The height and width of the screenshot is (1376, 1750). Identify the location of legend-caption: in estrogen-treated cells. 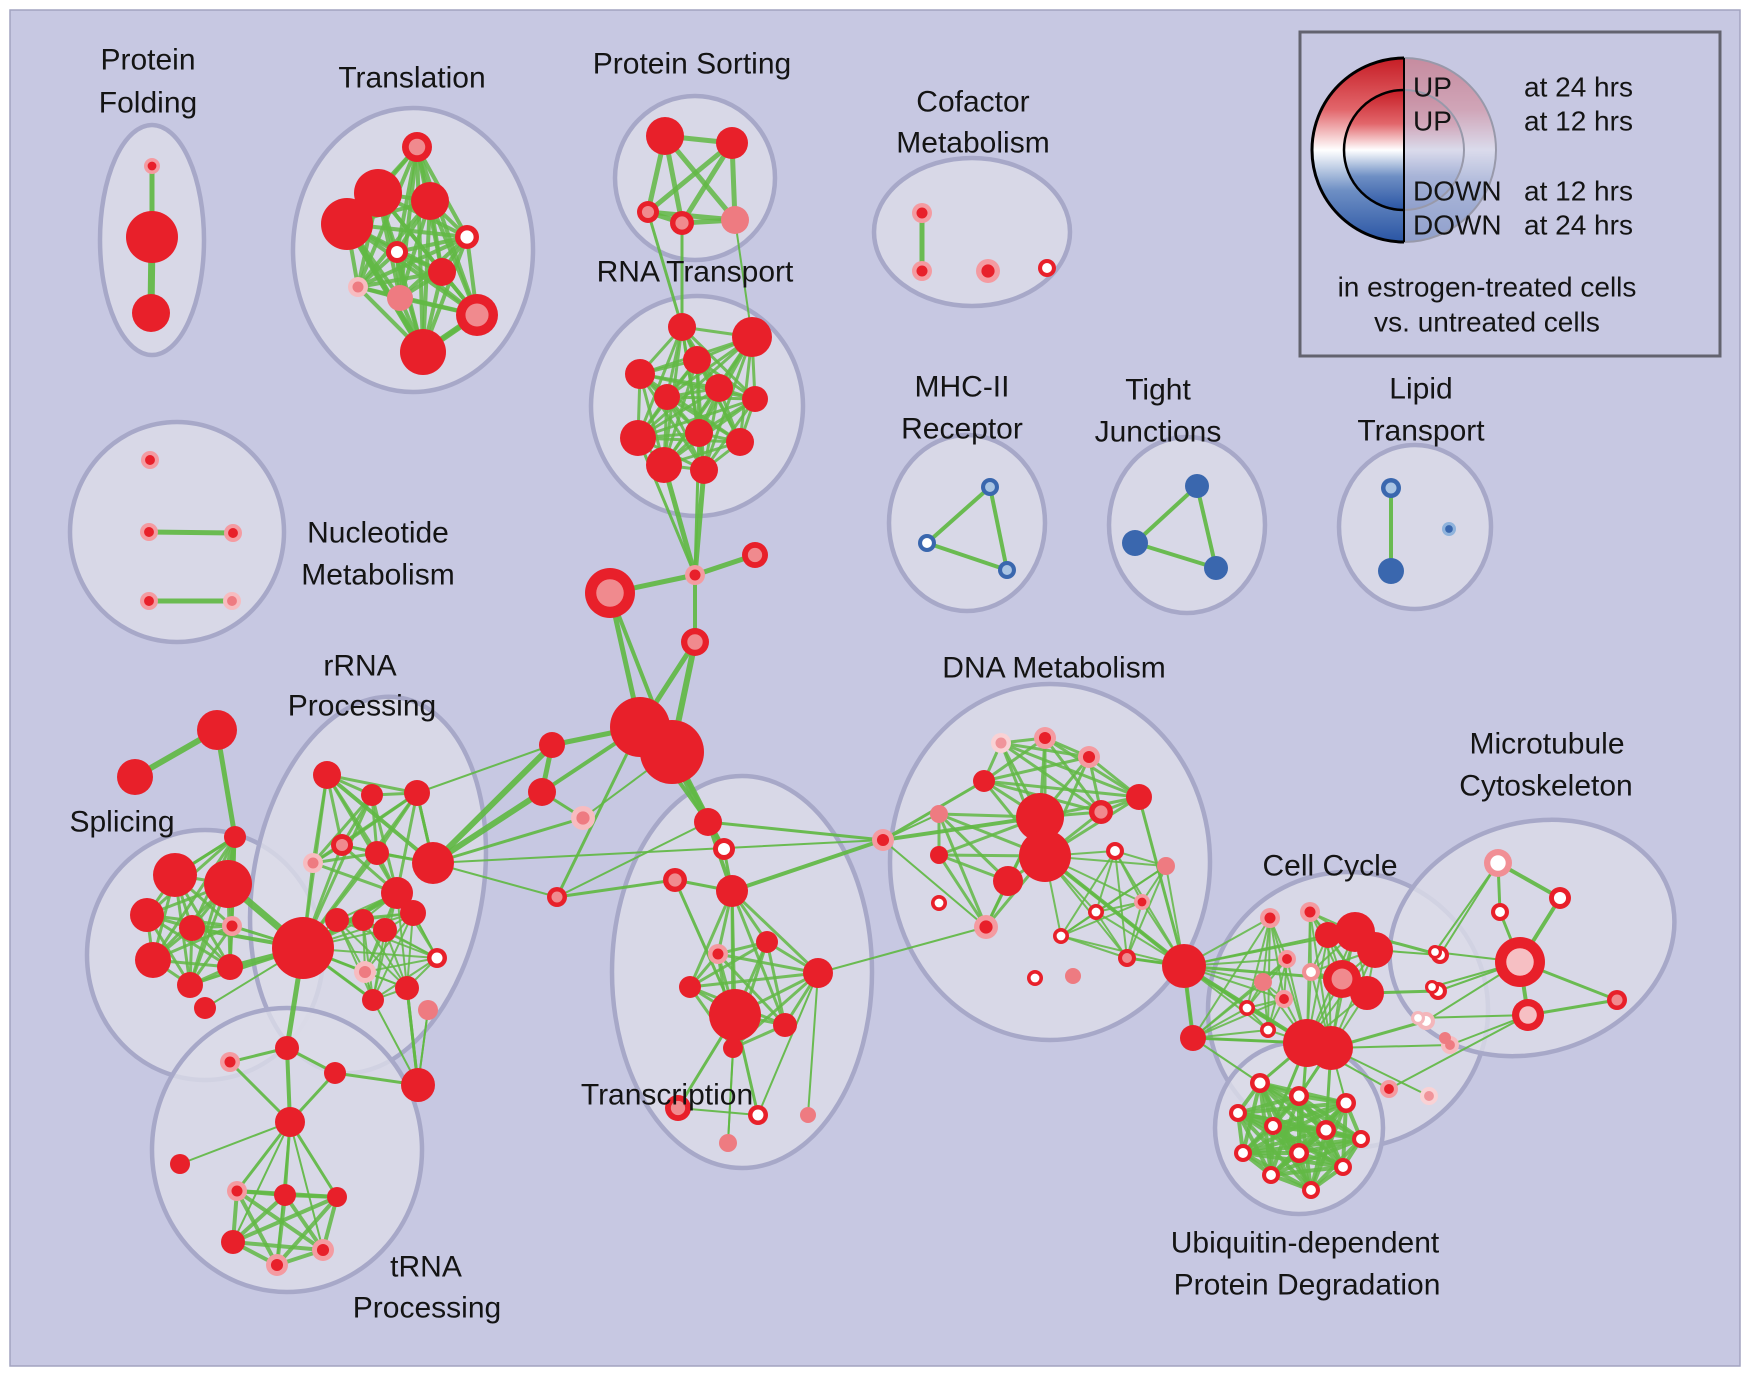
(1487, 287).